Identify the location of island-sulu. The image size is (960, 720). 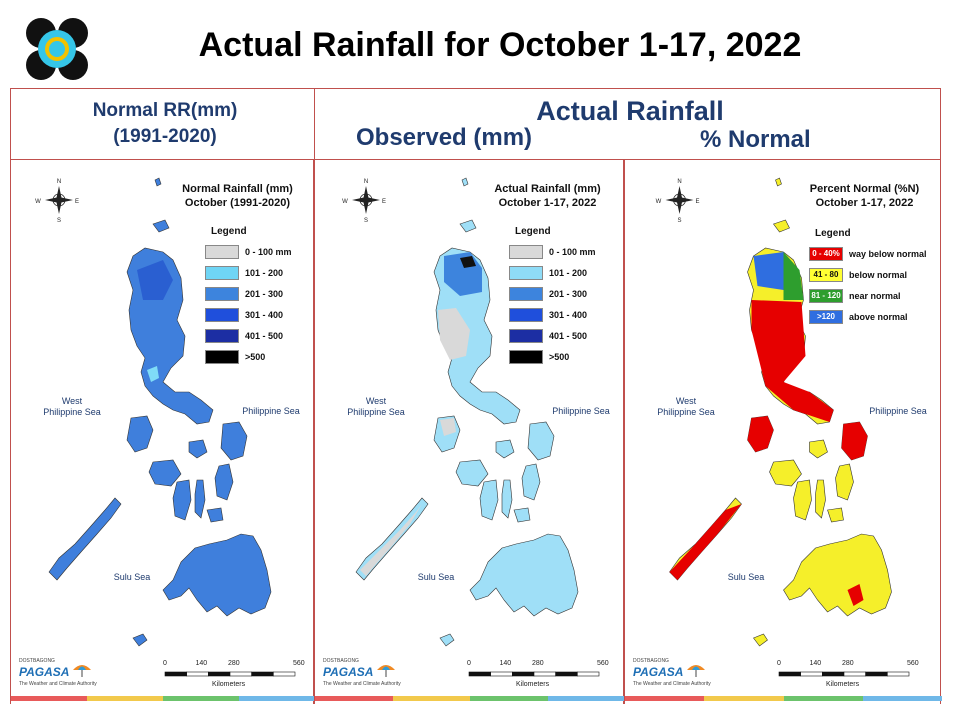
(447, 640).